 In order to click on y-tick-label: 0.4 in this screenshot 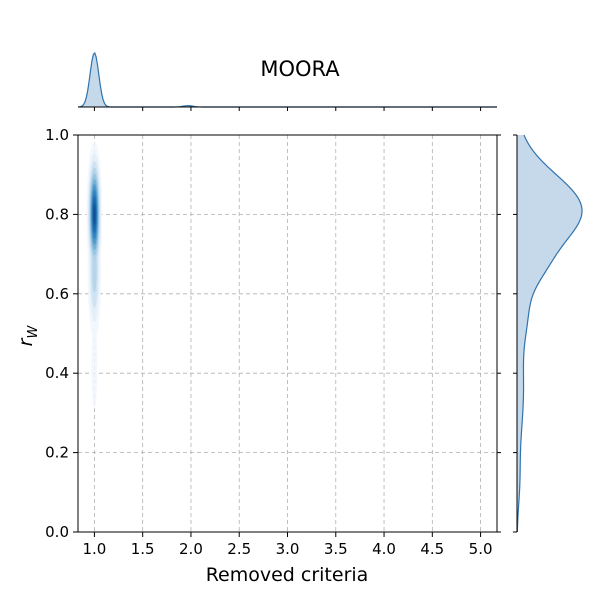, I will do `click(57, 373)`.